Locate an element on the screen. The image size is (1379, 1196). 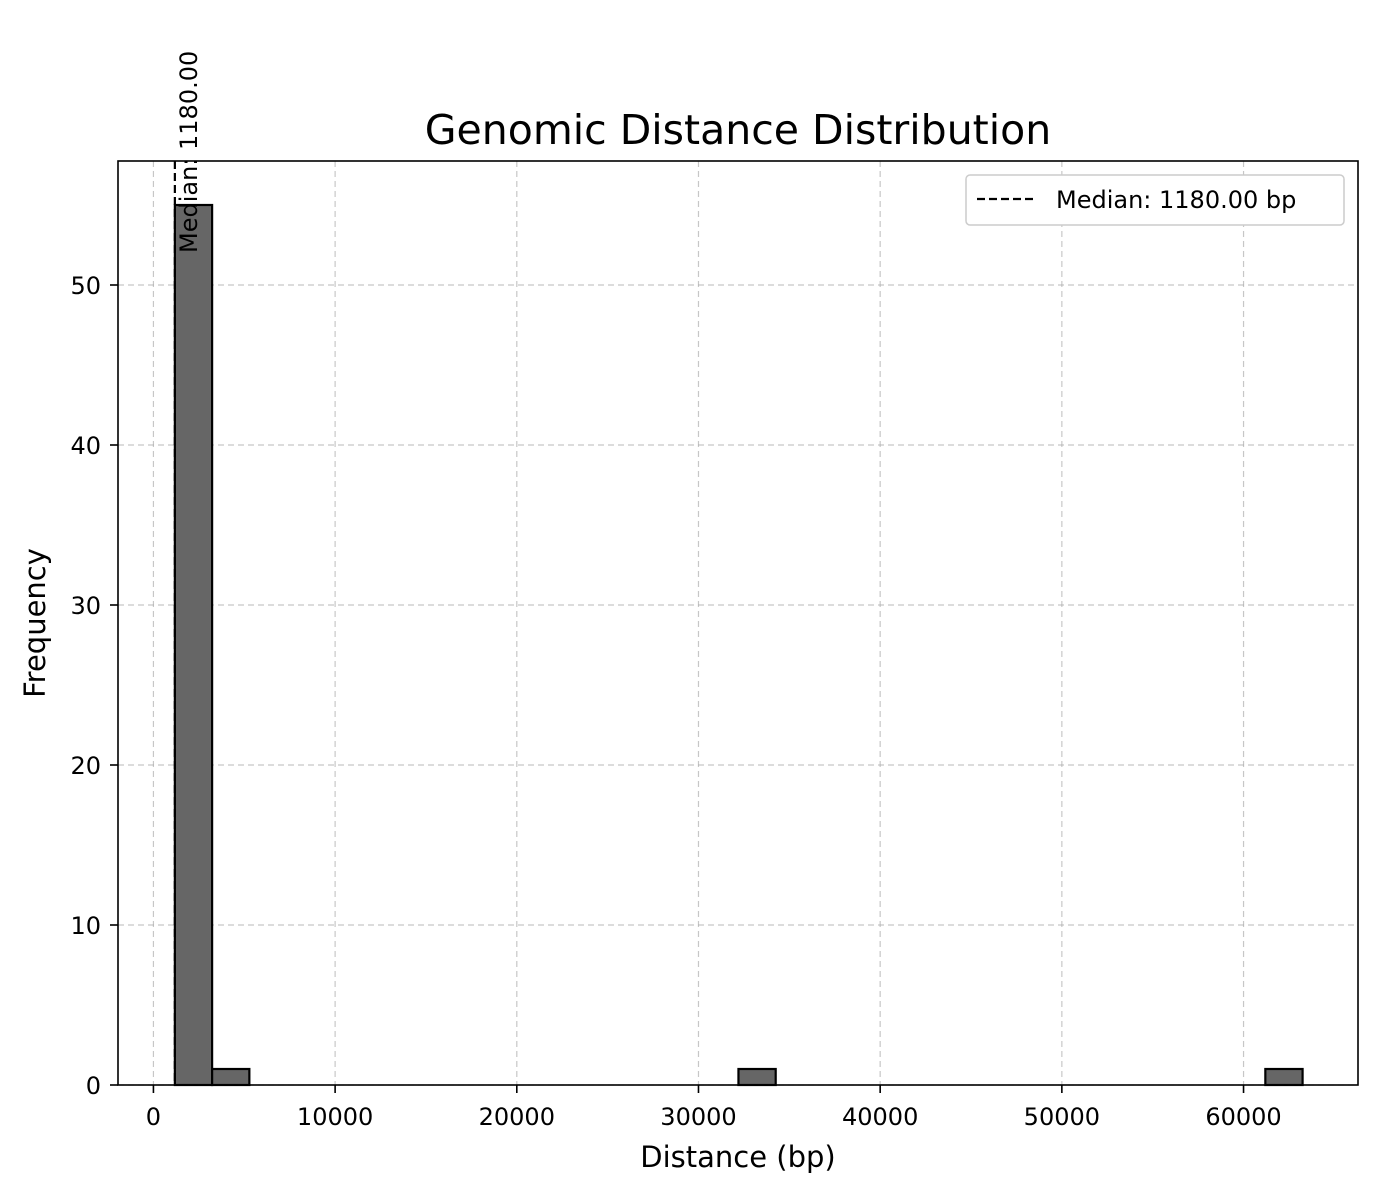
y-tick-label: 10 is located at coordinates (85, 926).